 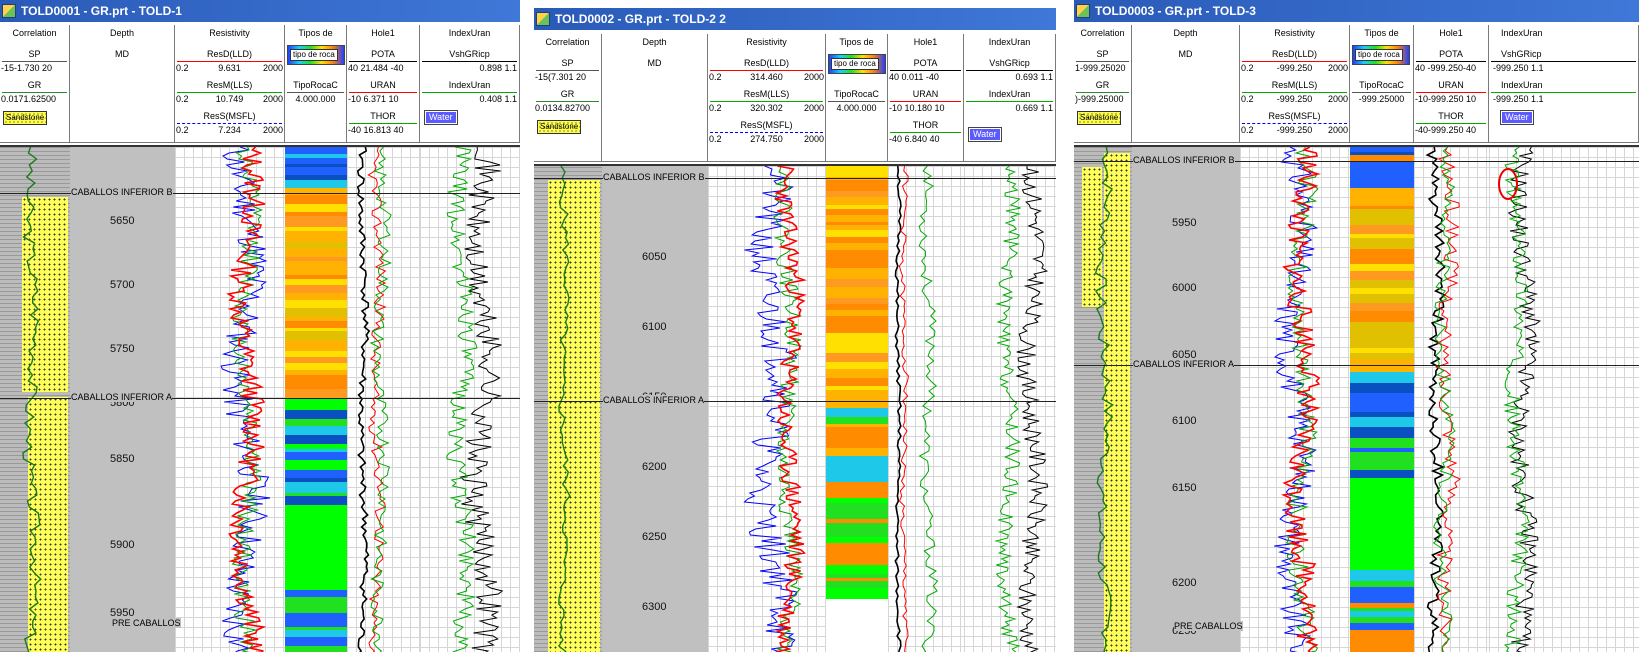 What do you see at coordinates (122, 54) in the screenshot?
I see `depth-reference: MD` at bounding box center [122, 54].